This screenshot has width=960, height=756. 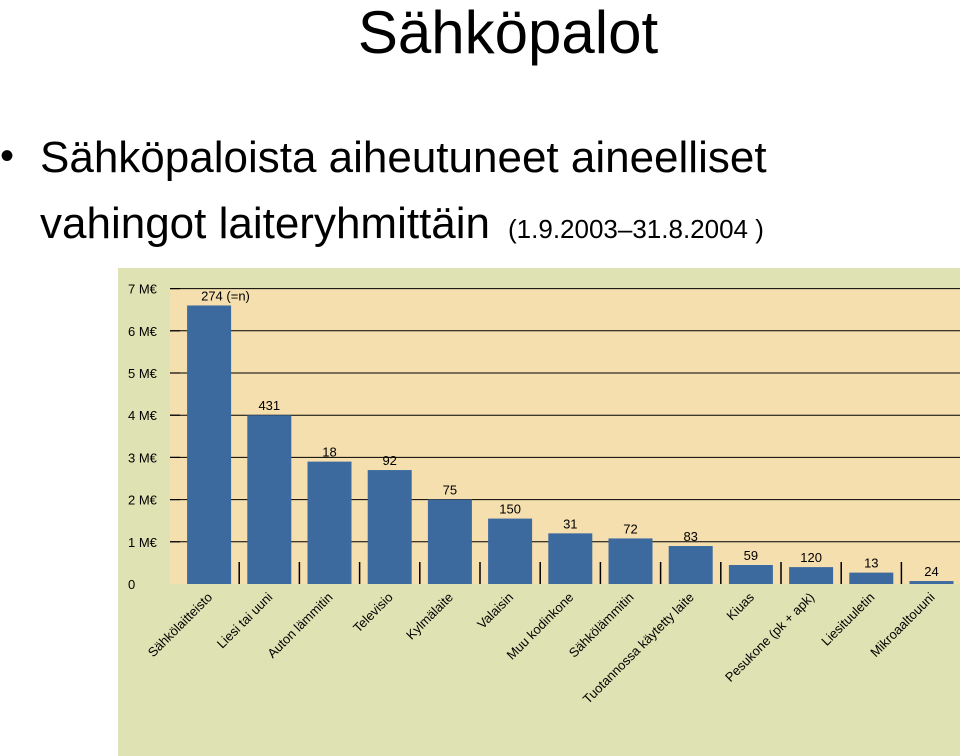 I want to click on data-label: 83, so click(x=690, y=536).